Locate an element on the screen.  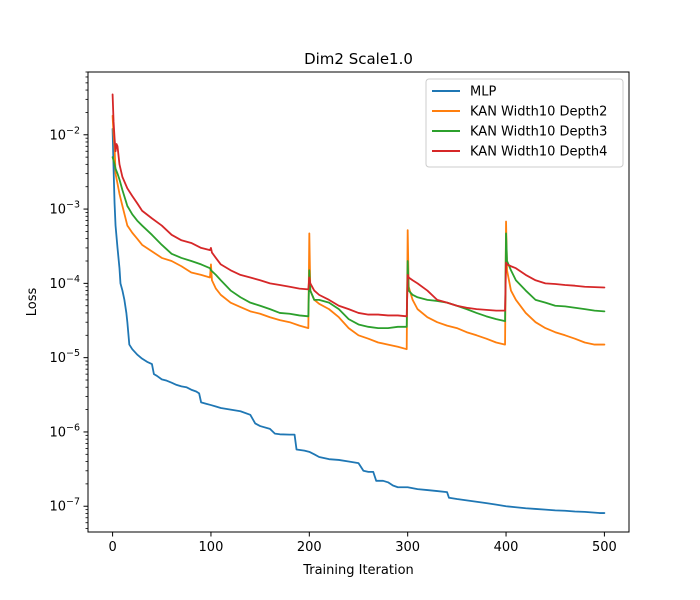
y-tick-label-2: 10⁻⁵ is located at coordinates (64, 357).